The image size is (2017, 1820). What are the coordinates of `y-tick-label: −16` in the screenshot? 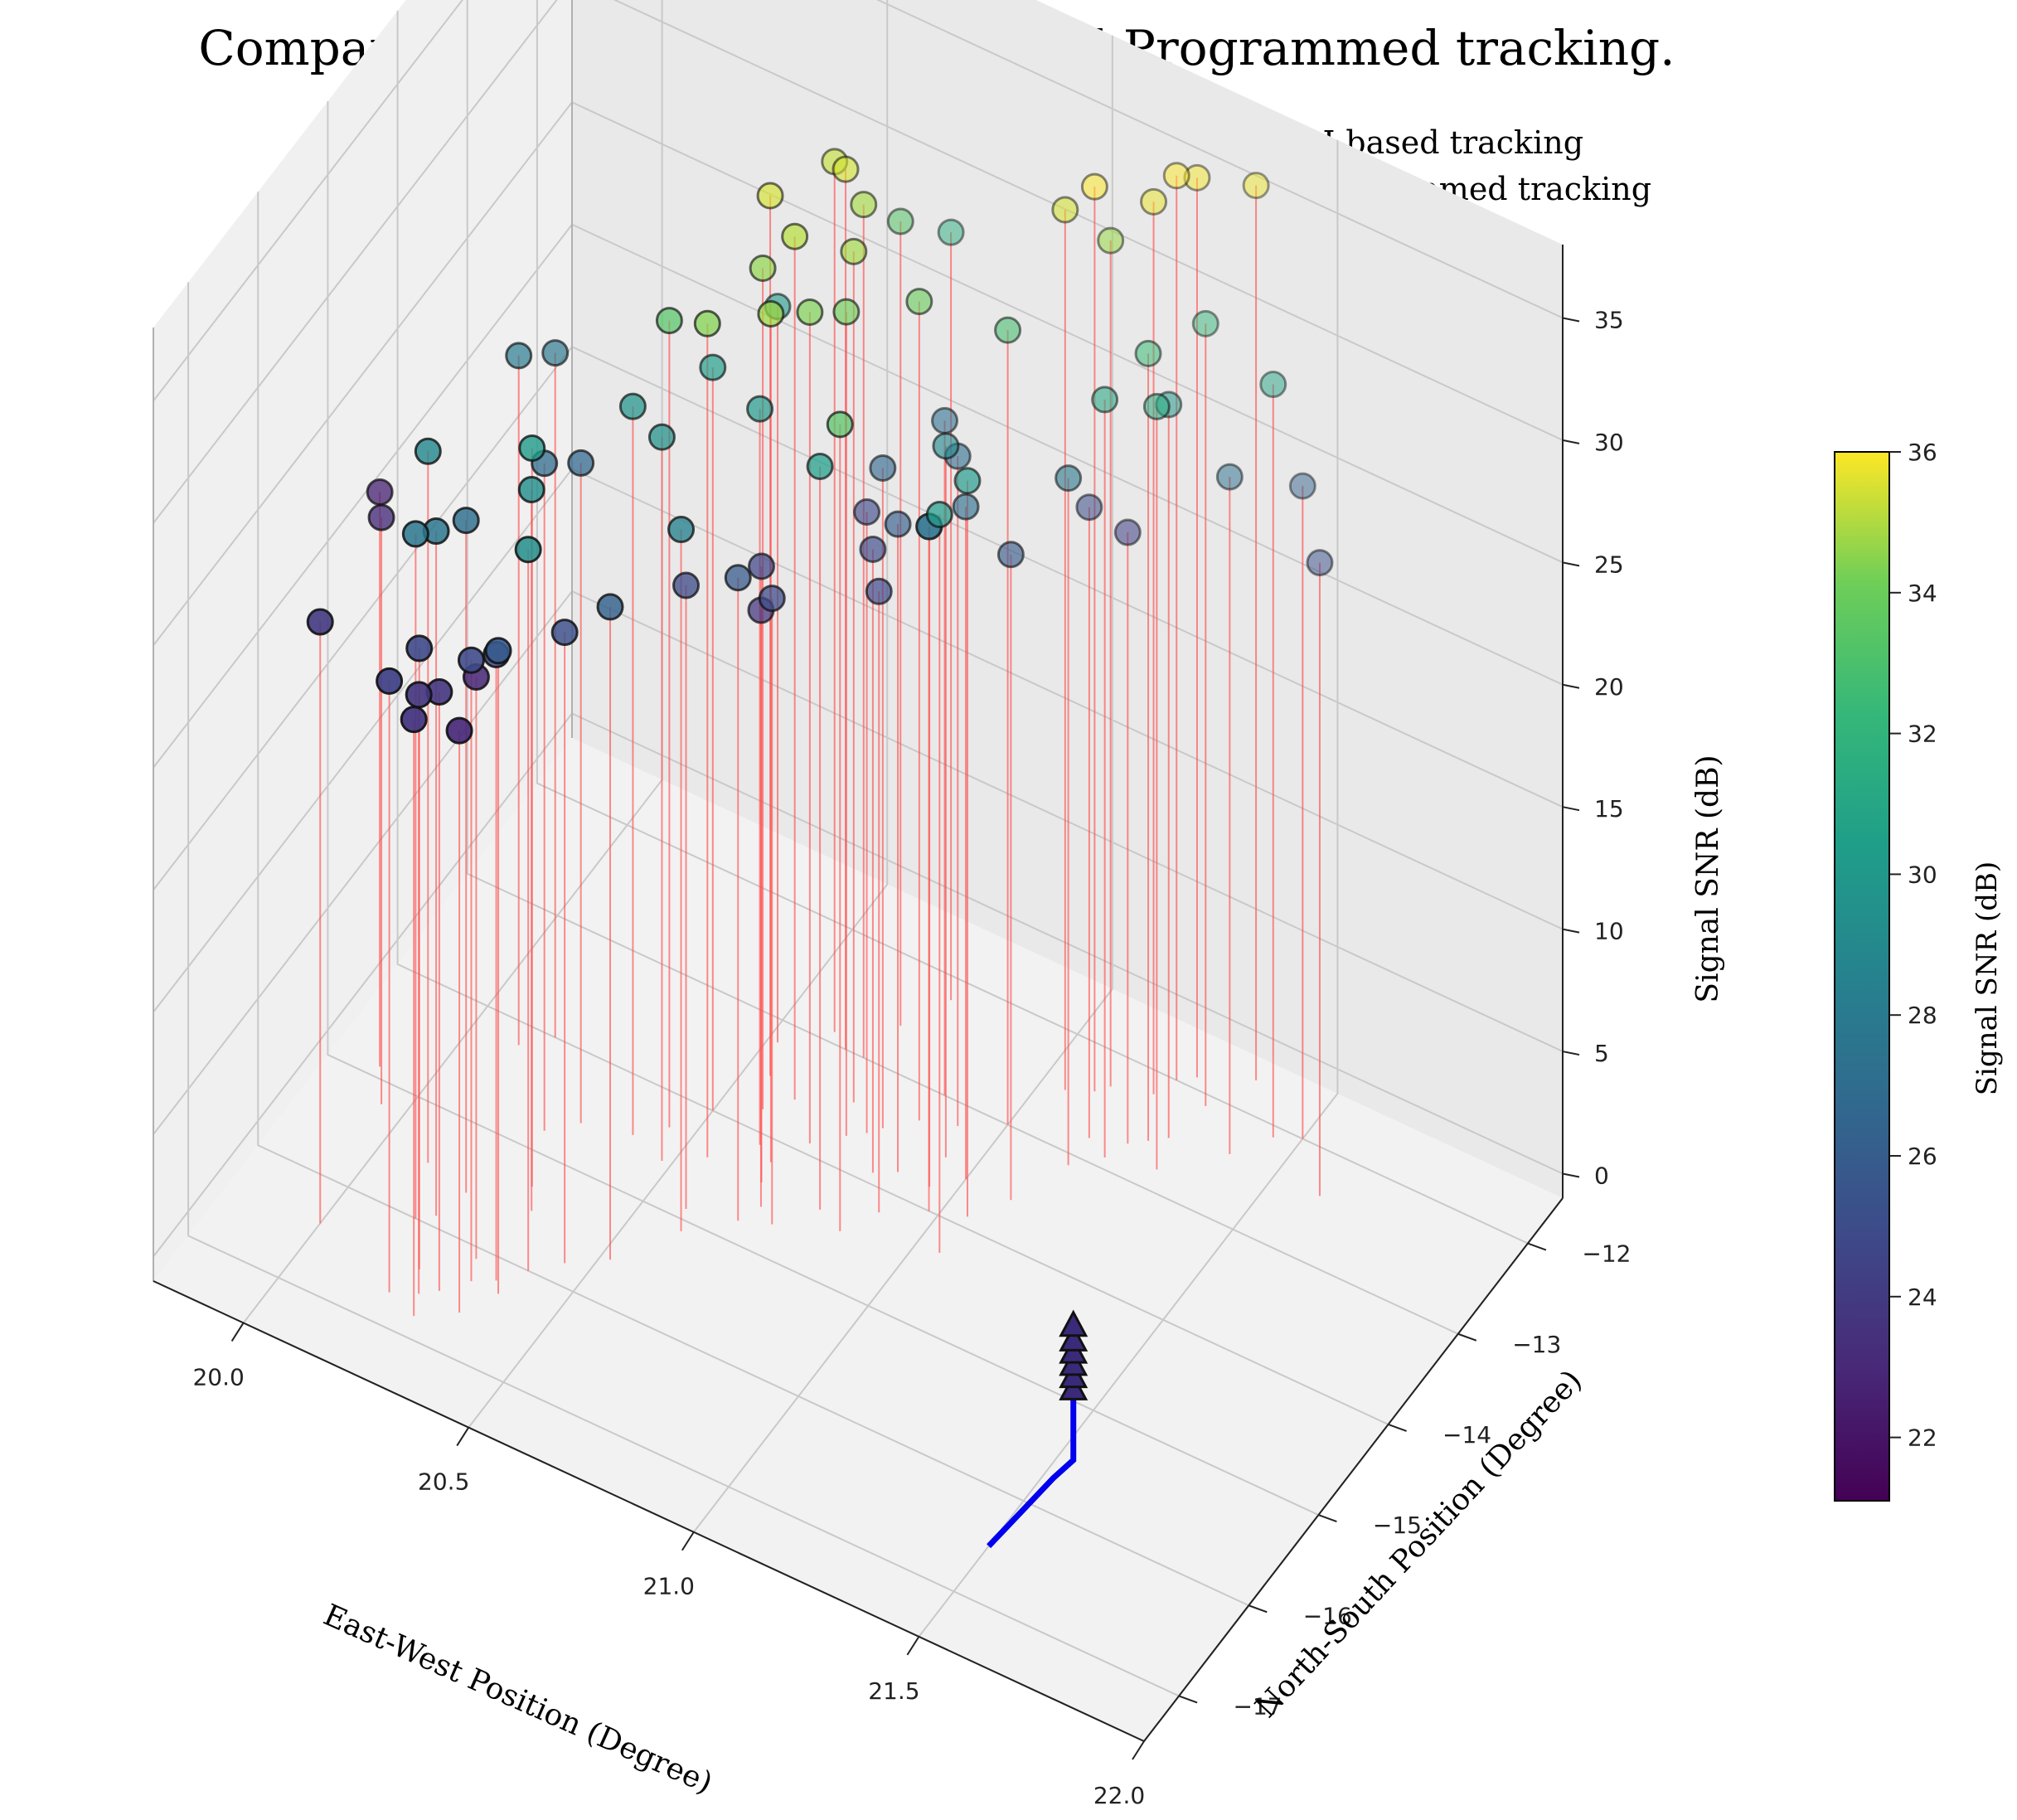 It's located at (1327, 1615).